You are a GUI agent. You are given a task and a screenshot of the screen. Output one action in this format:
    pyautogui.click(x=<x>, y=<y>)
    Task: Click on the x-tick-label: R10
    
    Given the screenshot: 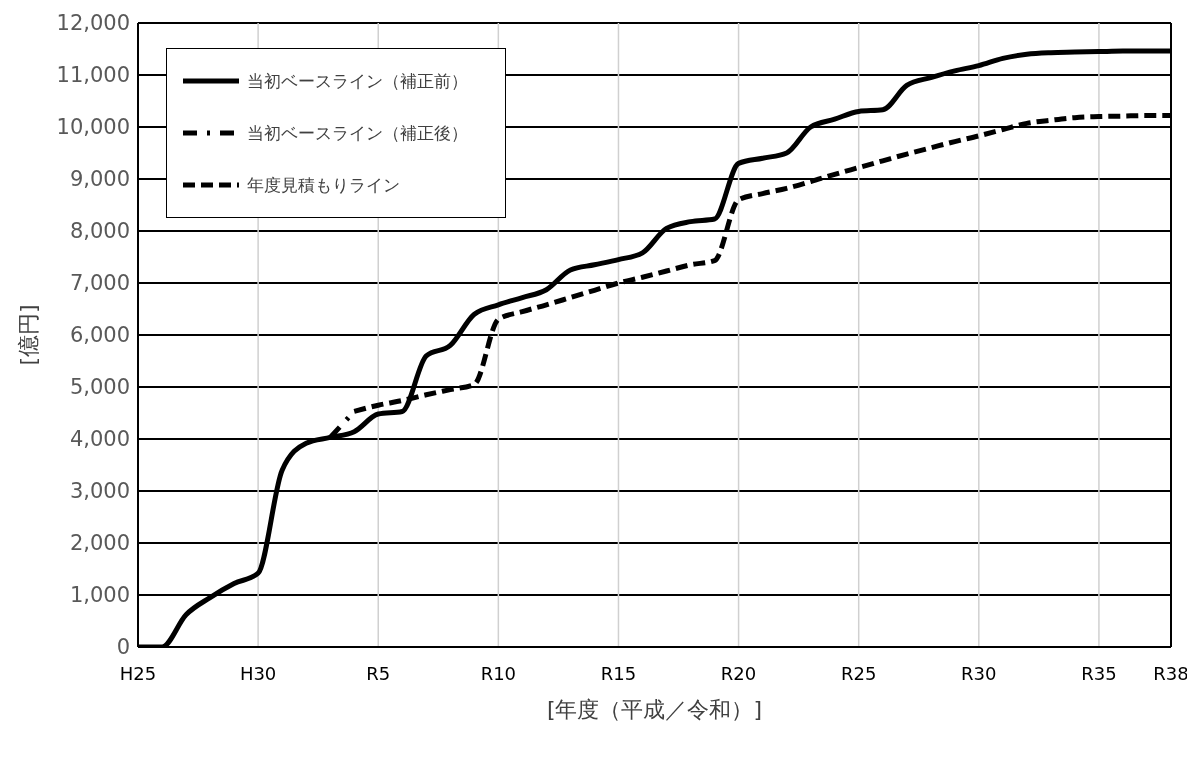 What is the action you would take?
    pyautogui.click(x=498, y=673)
    